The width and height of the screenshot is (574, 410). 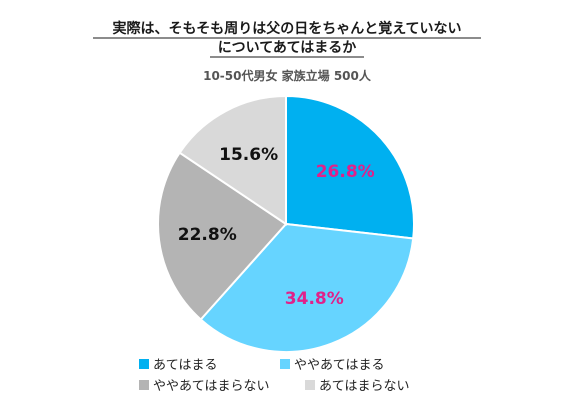 What do you see at coordinates (345, 172) in the screenshot?
I see `slice-label-1: 26.8%` at bounding box center [345, 172].